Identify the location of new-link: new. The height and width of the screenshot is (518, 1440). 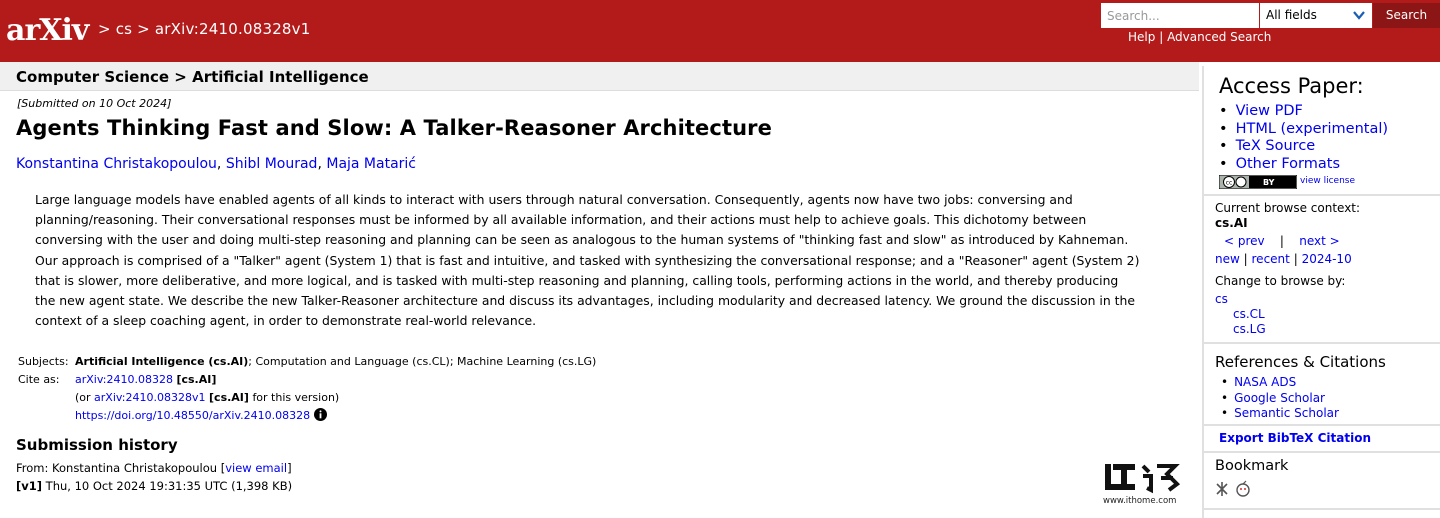
(1227, 259).